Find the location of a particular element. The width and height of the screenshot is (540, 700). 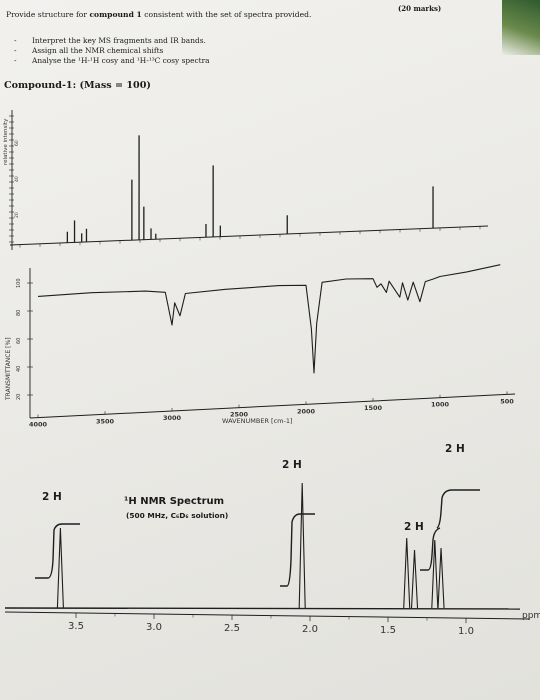

ms-y-tick-label: 40 is located at coordinates (17, 179).